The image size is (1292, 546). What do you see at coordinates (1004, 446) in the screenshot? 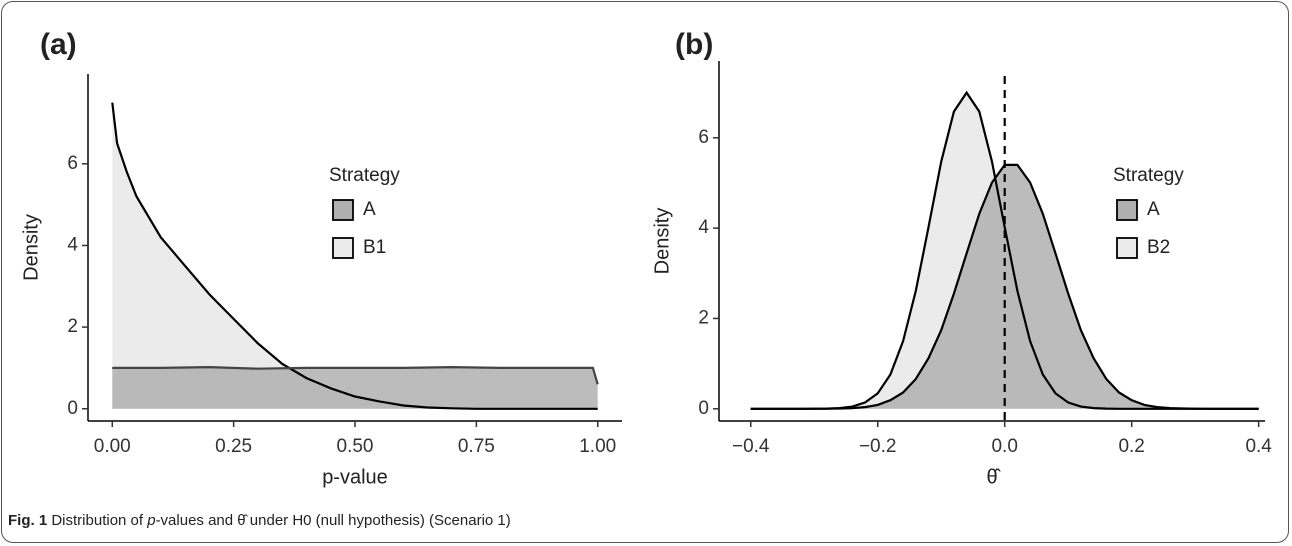
I see `x-tick-label: 0.0` at bounding box center [1004, 446].